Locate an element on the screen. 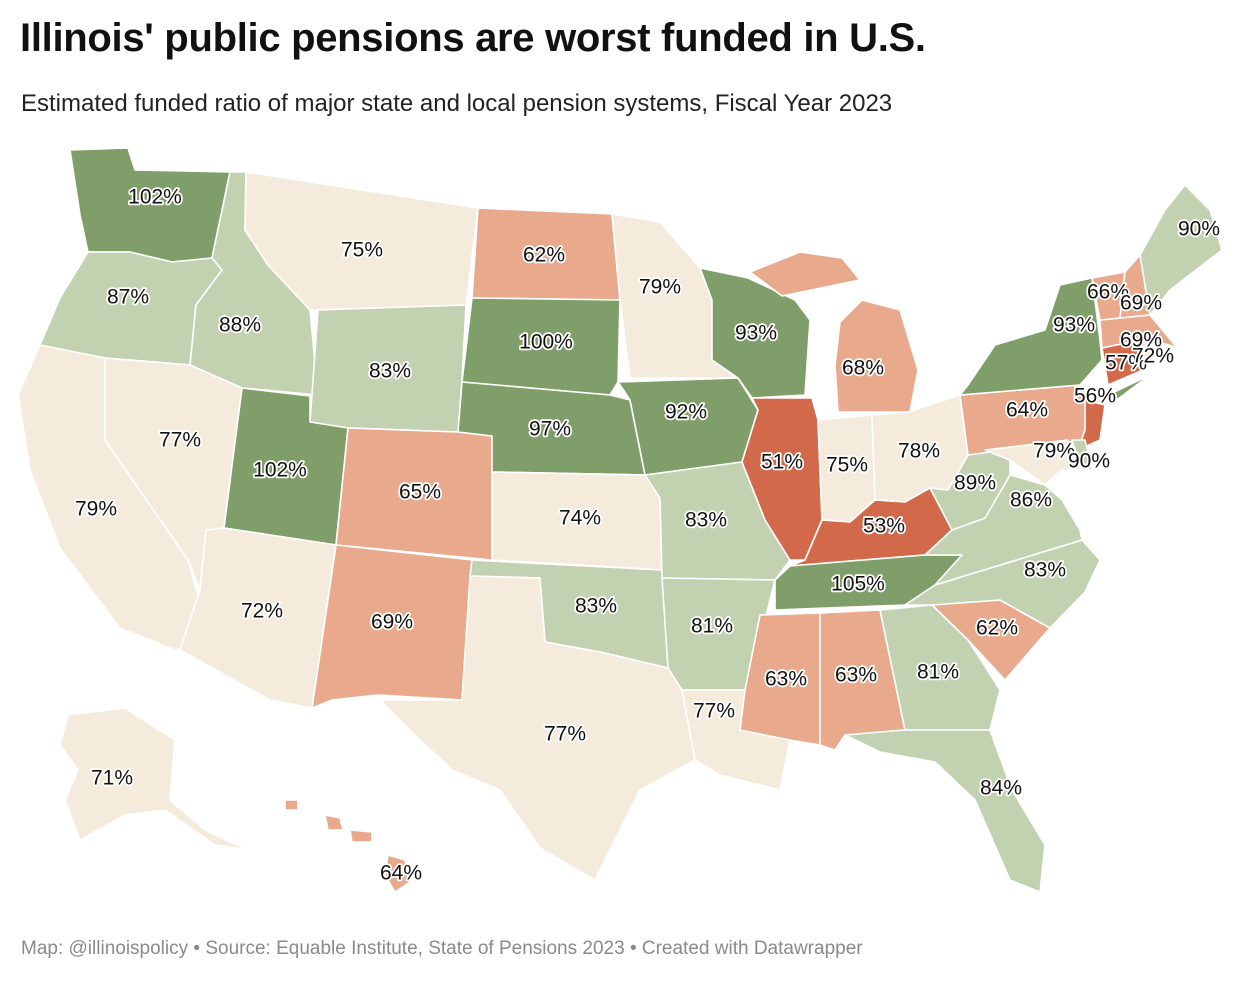  label-OH: 78% is located at coordinates (919, 451).